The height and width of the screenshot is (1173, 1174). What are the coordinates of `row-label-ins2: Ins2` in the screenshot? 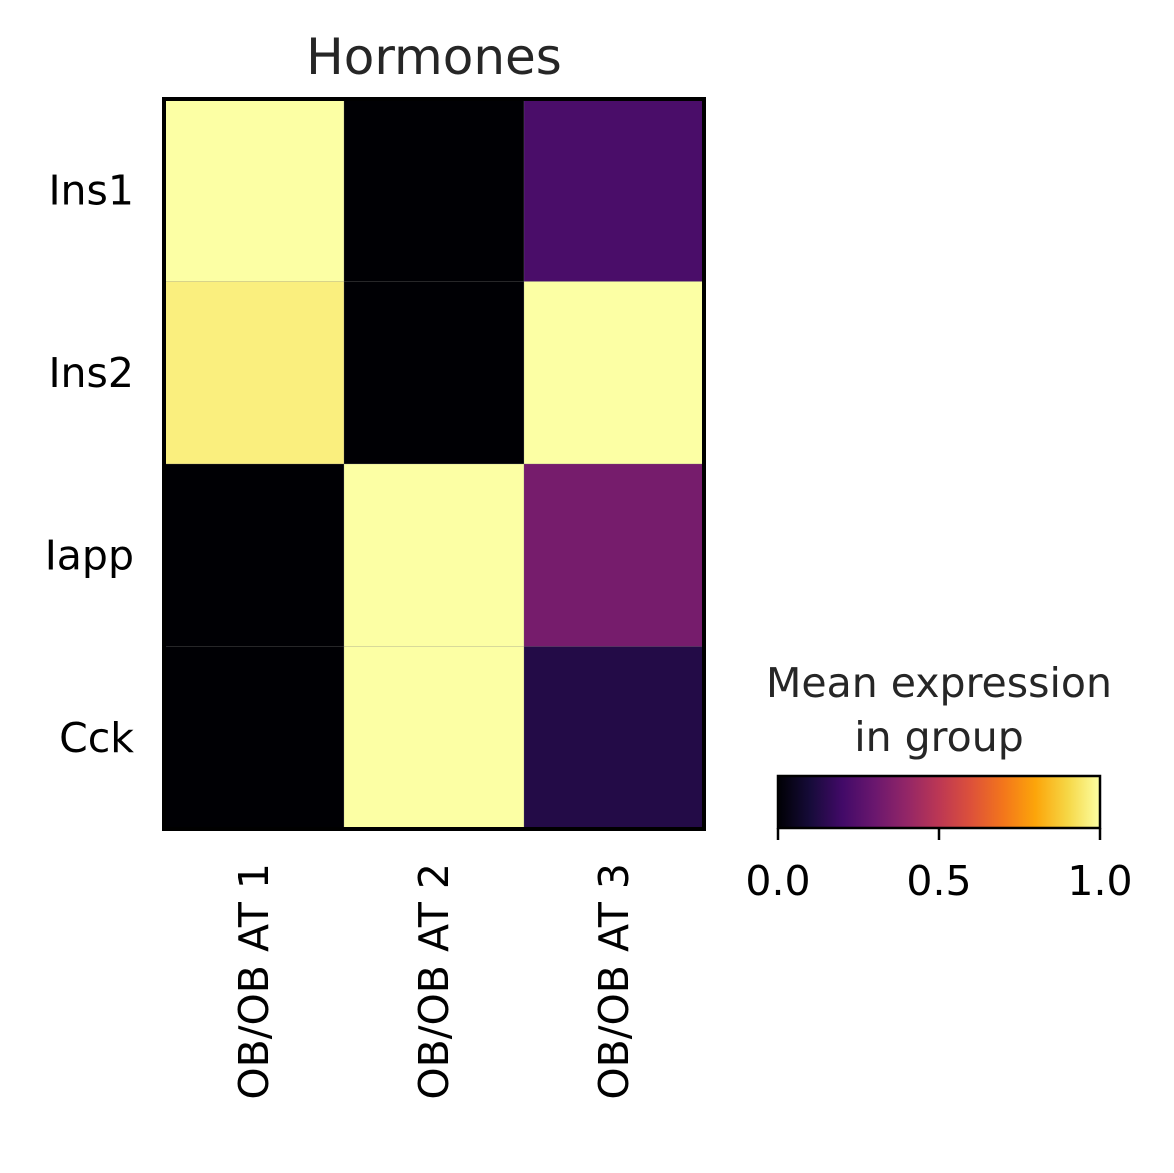 It's located at (91, 373).